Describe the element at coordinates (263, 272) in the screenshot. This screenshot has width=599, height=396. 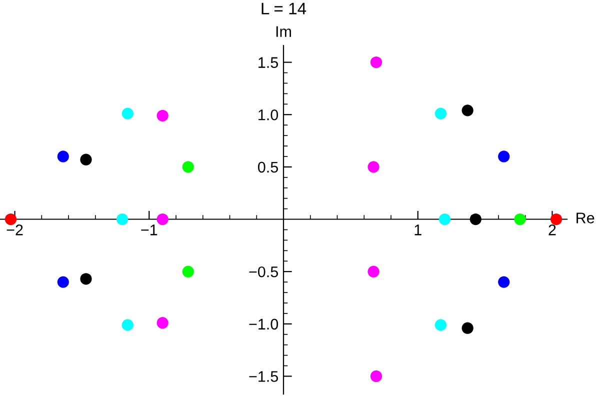
I see `y-tick-label: −0.5` at that location.